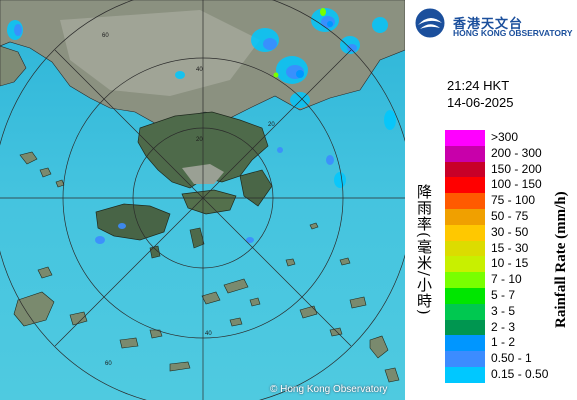  I want to click on copyright-notice: © Hong Kong Observatory, so click(329, 389).